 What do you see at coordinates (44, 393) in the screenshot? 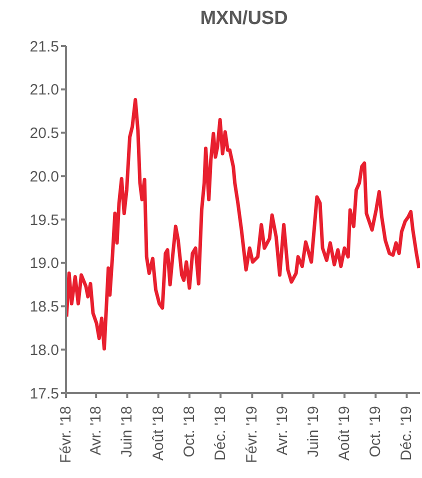
I see `y-tick-label: 17.5` at bounding box center [44, 393].